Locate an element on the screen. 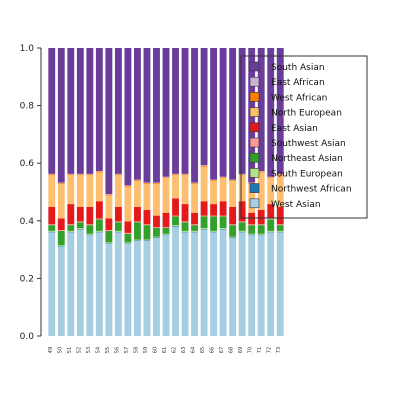 The width and height of the screenshot is (400, 400). legend-label: Southwest Asian is located at coordinates (308, 144).